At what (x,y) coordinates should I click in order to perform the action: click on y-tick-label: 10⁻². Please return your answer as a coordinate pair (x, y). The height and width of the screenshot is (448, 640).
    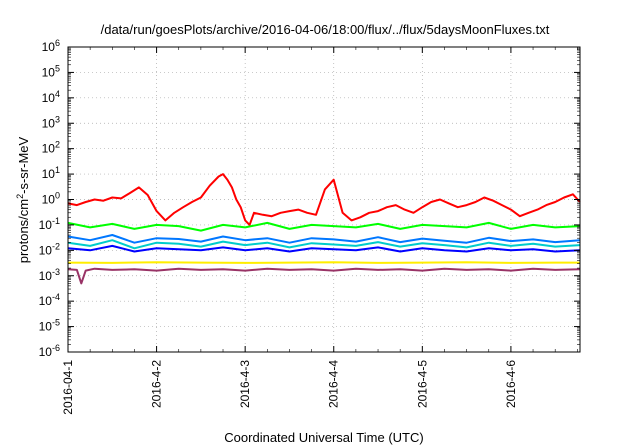
    Looking at the image, I should click on (49, 249).